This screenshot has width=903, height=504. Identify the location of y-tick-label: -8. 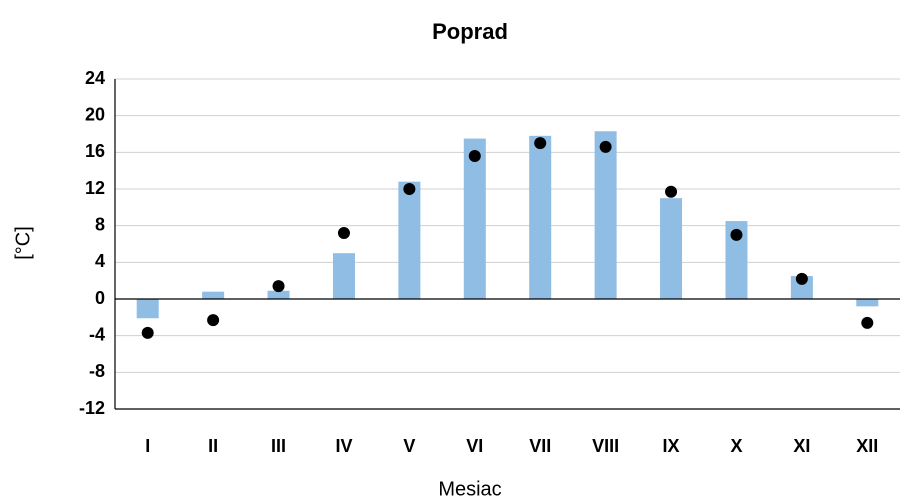
(97, 371).